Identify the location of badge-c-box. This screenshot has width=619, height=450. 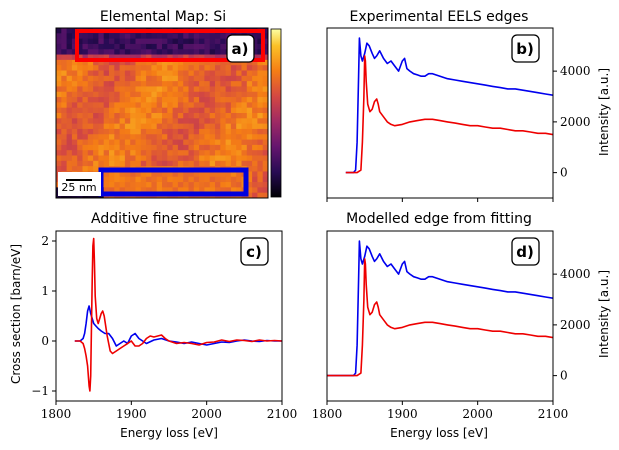
(254, 251).